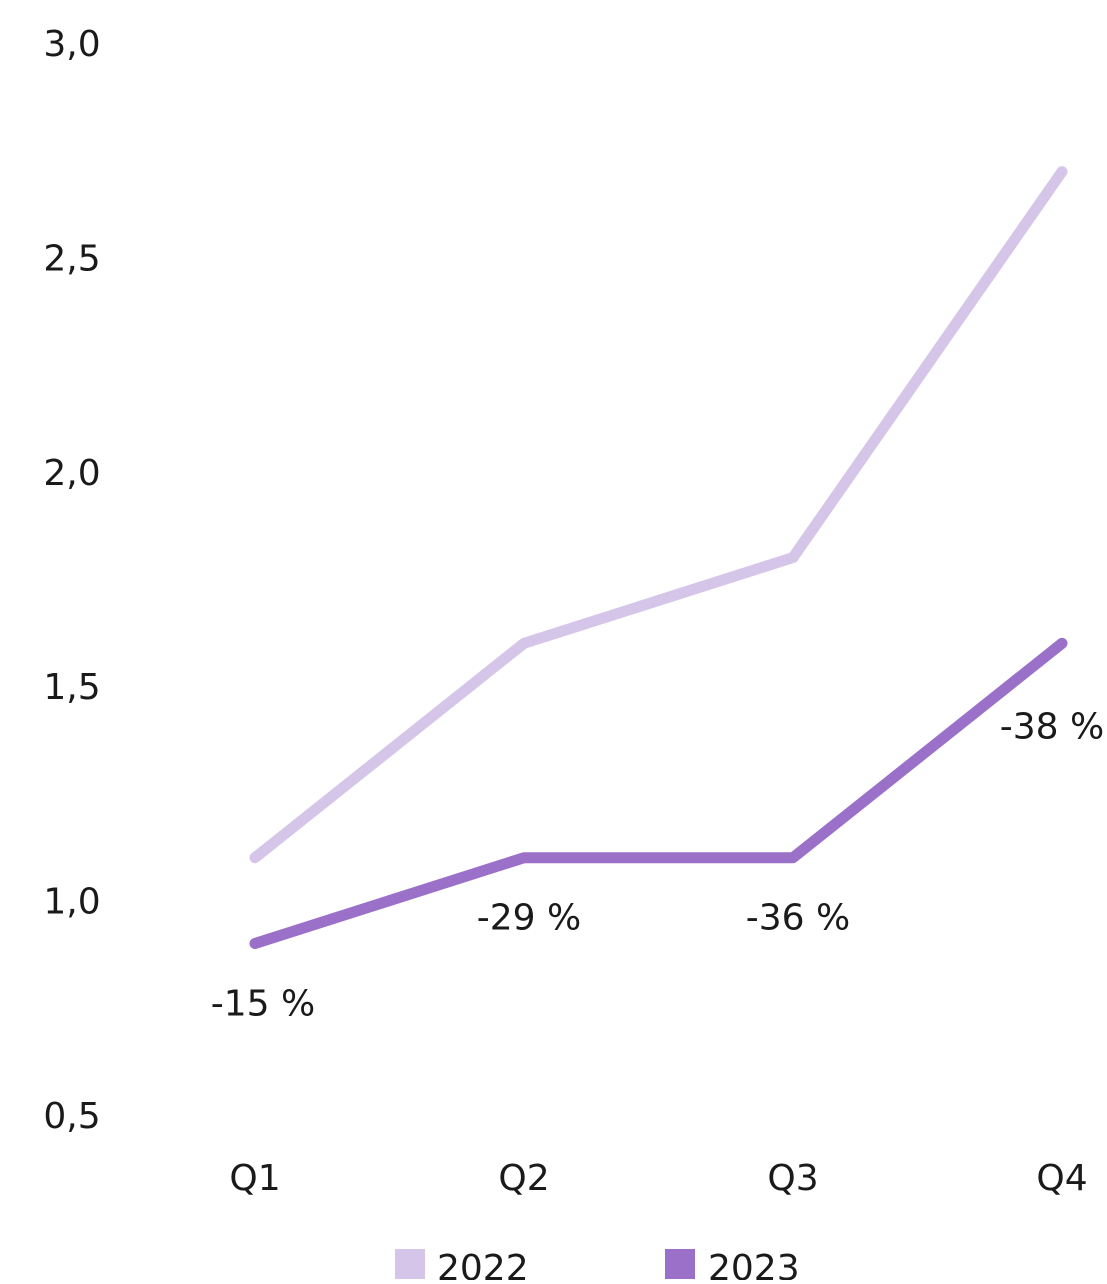  What do you see at coordinates (798, 918) in the screenshot?
I see `data-label: -36 %` at bounding box center [798, 918].